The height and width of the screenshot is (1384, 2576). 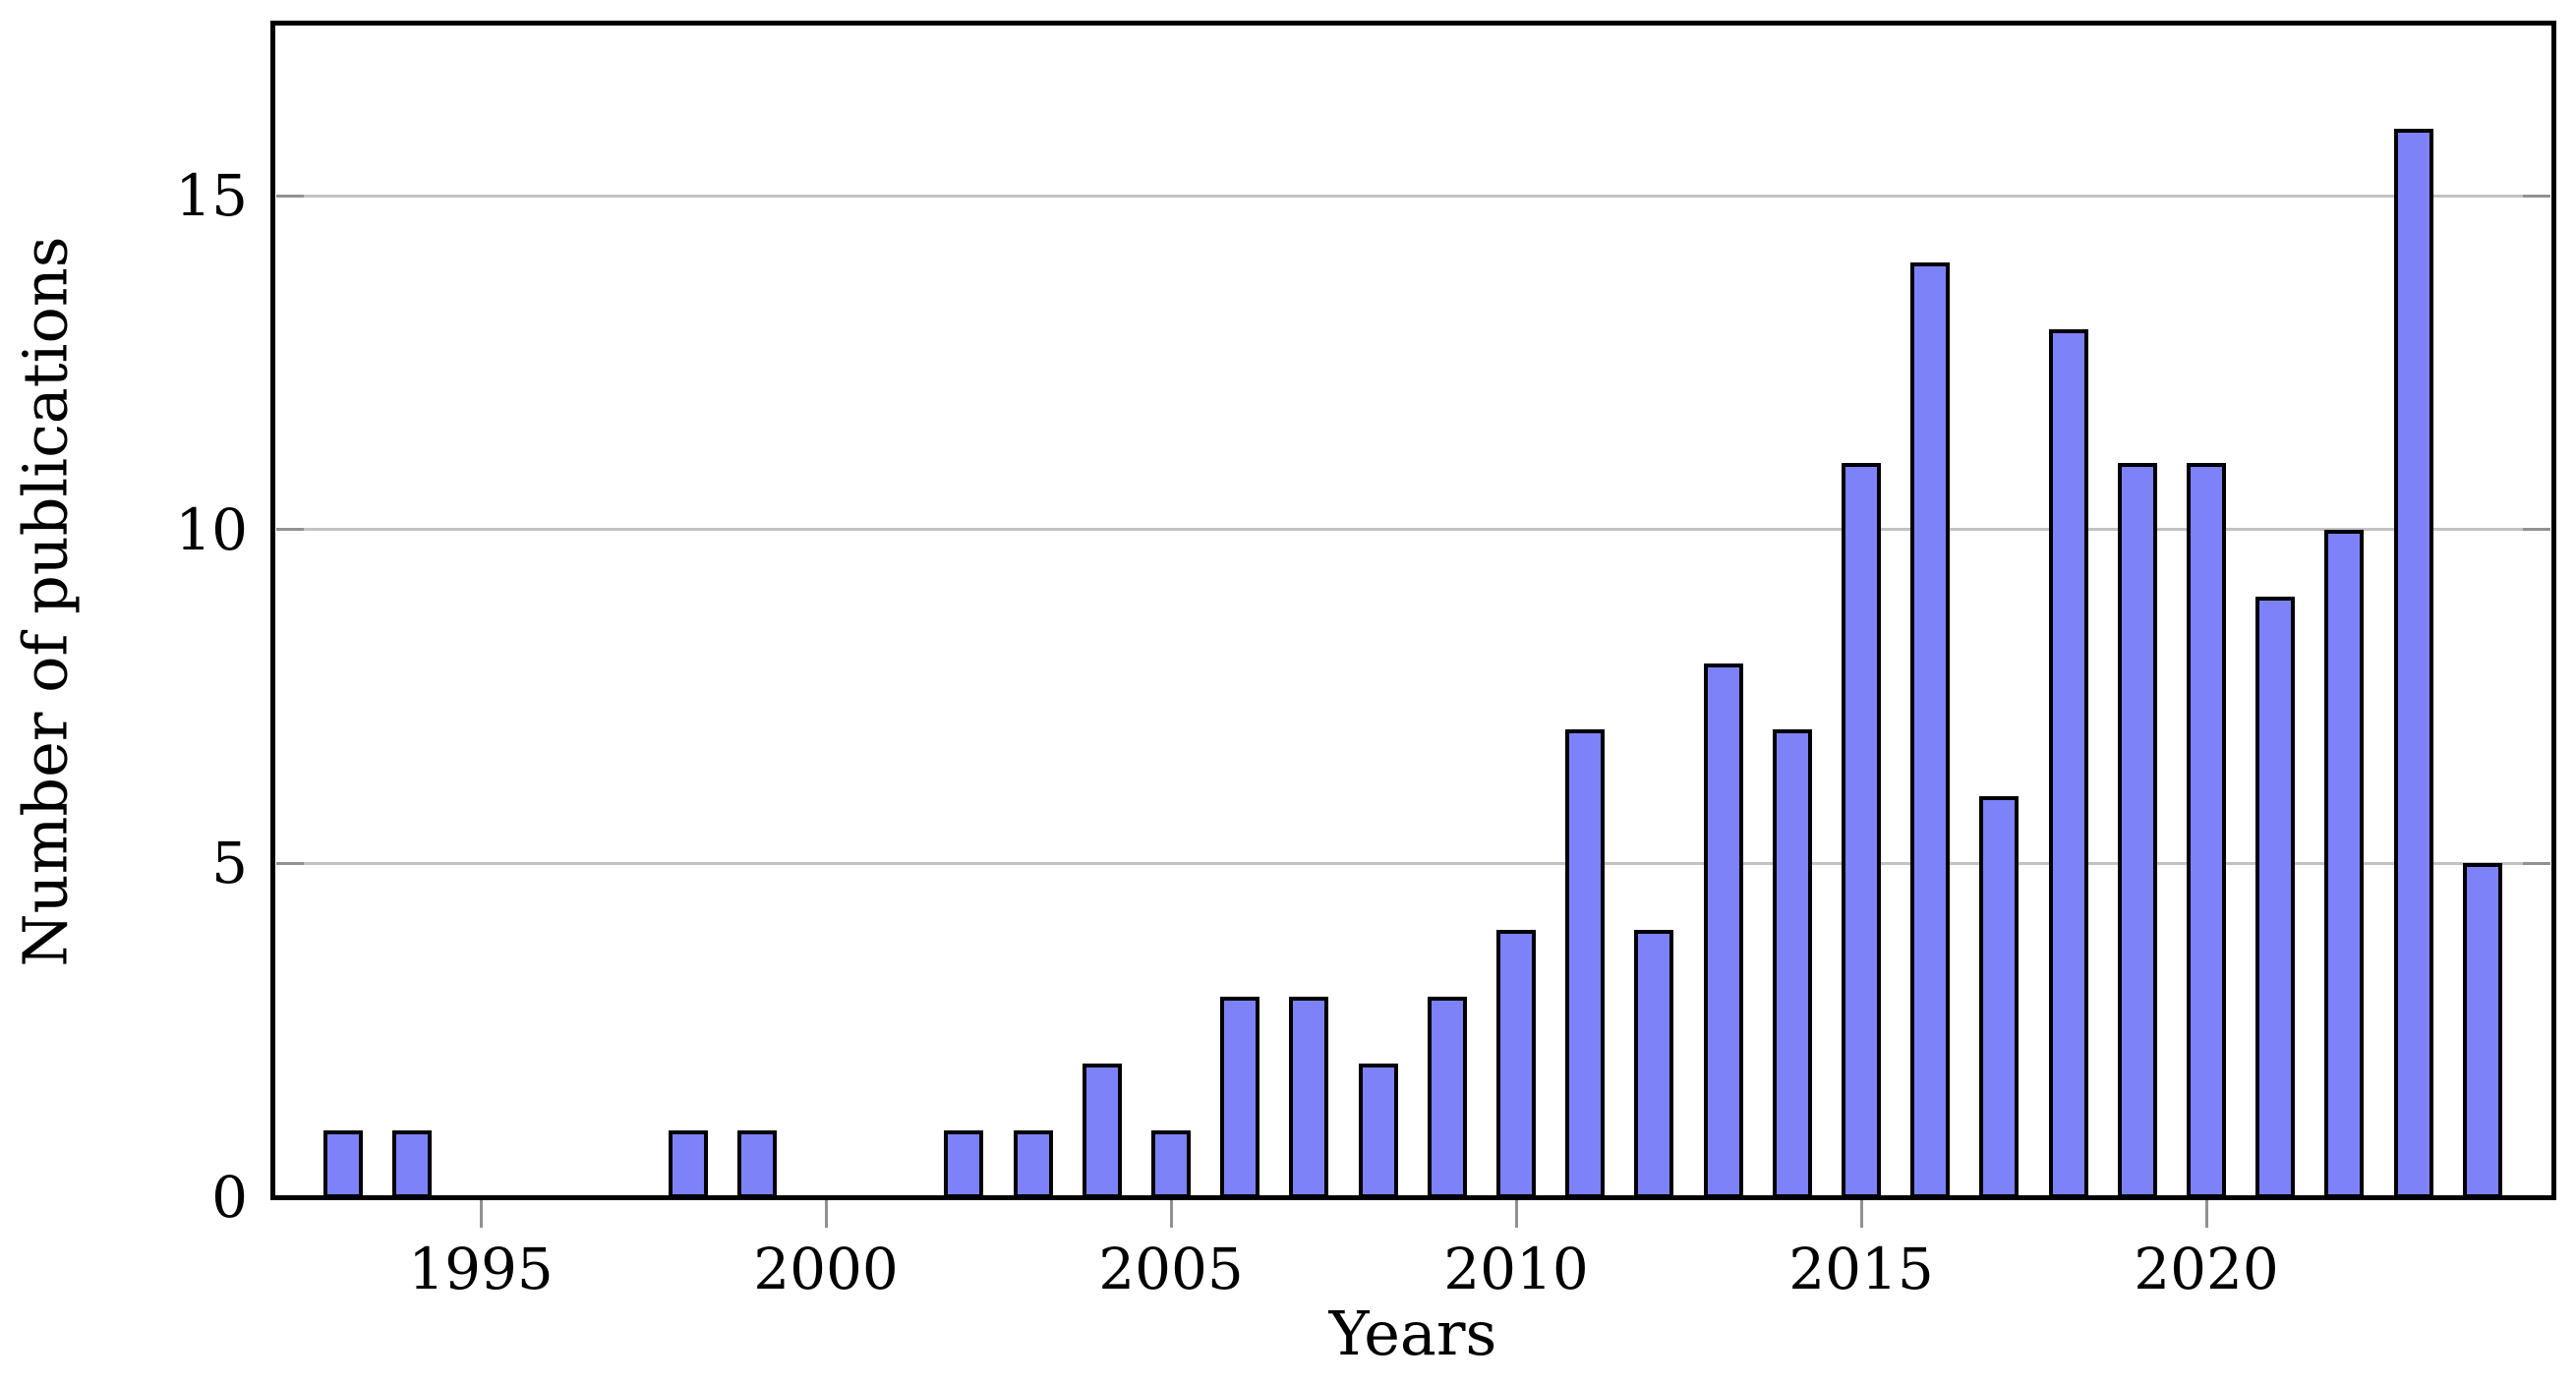 I want to click on publication-bar-2016, so click(x=1930, y=729).